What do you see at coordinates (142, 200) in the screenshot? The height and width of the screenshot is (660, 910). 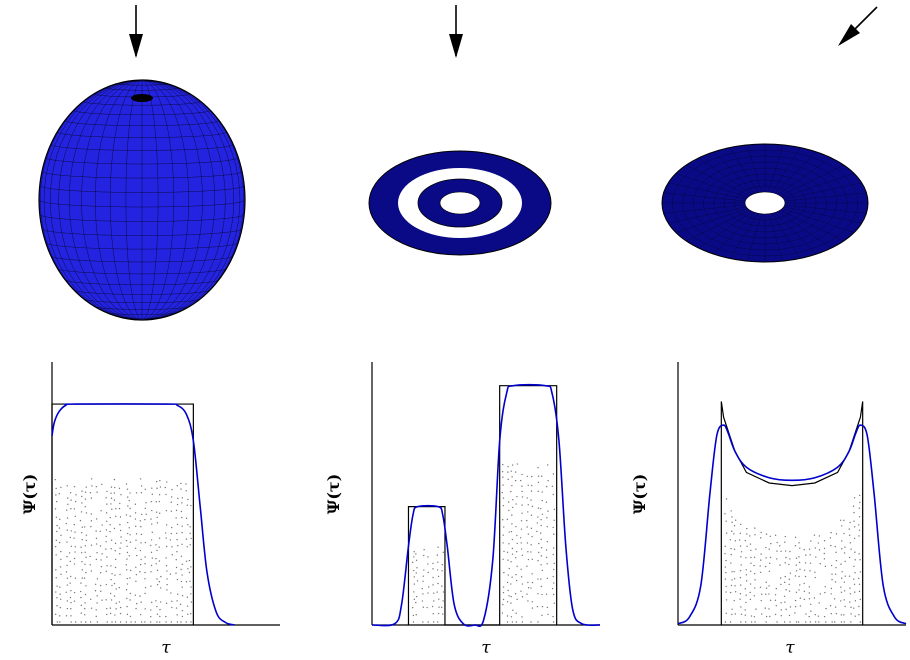 I see `spheroid-shape` at bounding box center [142, 200].